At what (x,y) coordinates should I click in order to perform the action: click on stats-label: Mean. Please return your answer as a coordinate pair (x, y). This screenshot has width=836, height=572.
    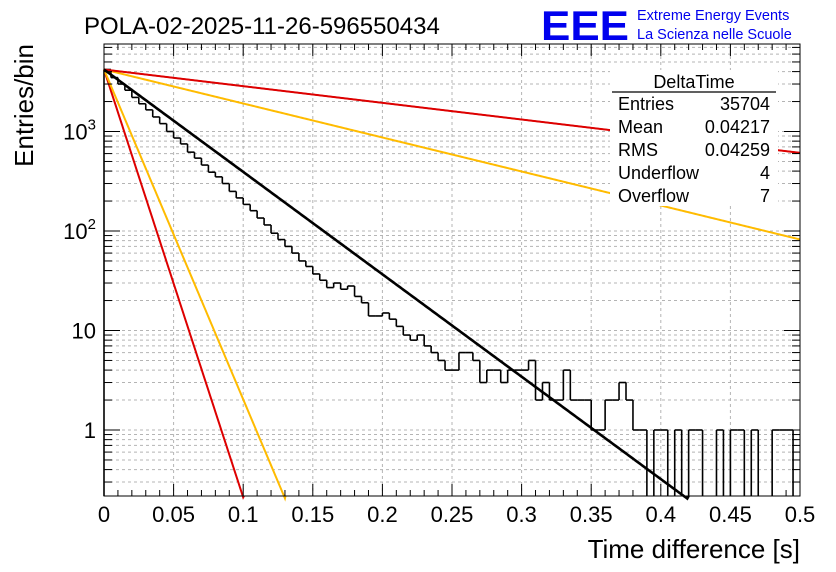
    Looking at the image, I should click on (640, 127).